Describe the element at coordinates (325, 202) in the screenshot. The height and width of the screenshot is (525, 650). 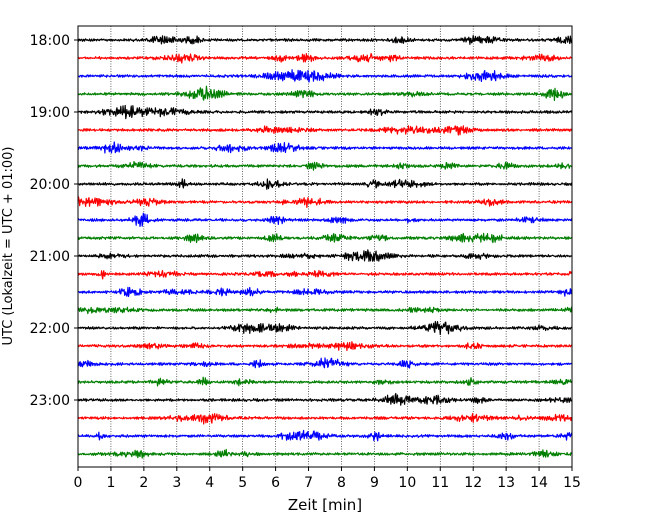
I see `seismic-trace-2015` at that location.